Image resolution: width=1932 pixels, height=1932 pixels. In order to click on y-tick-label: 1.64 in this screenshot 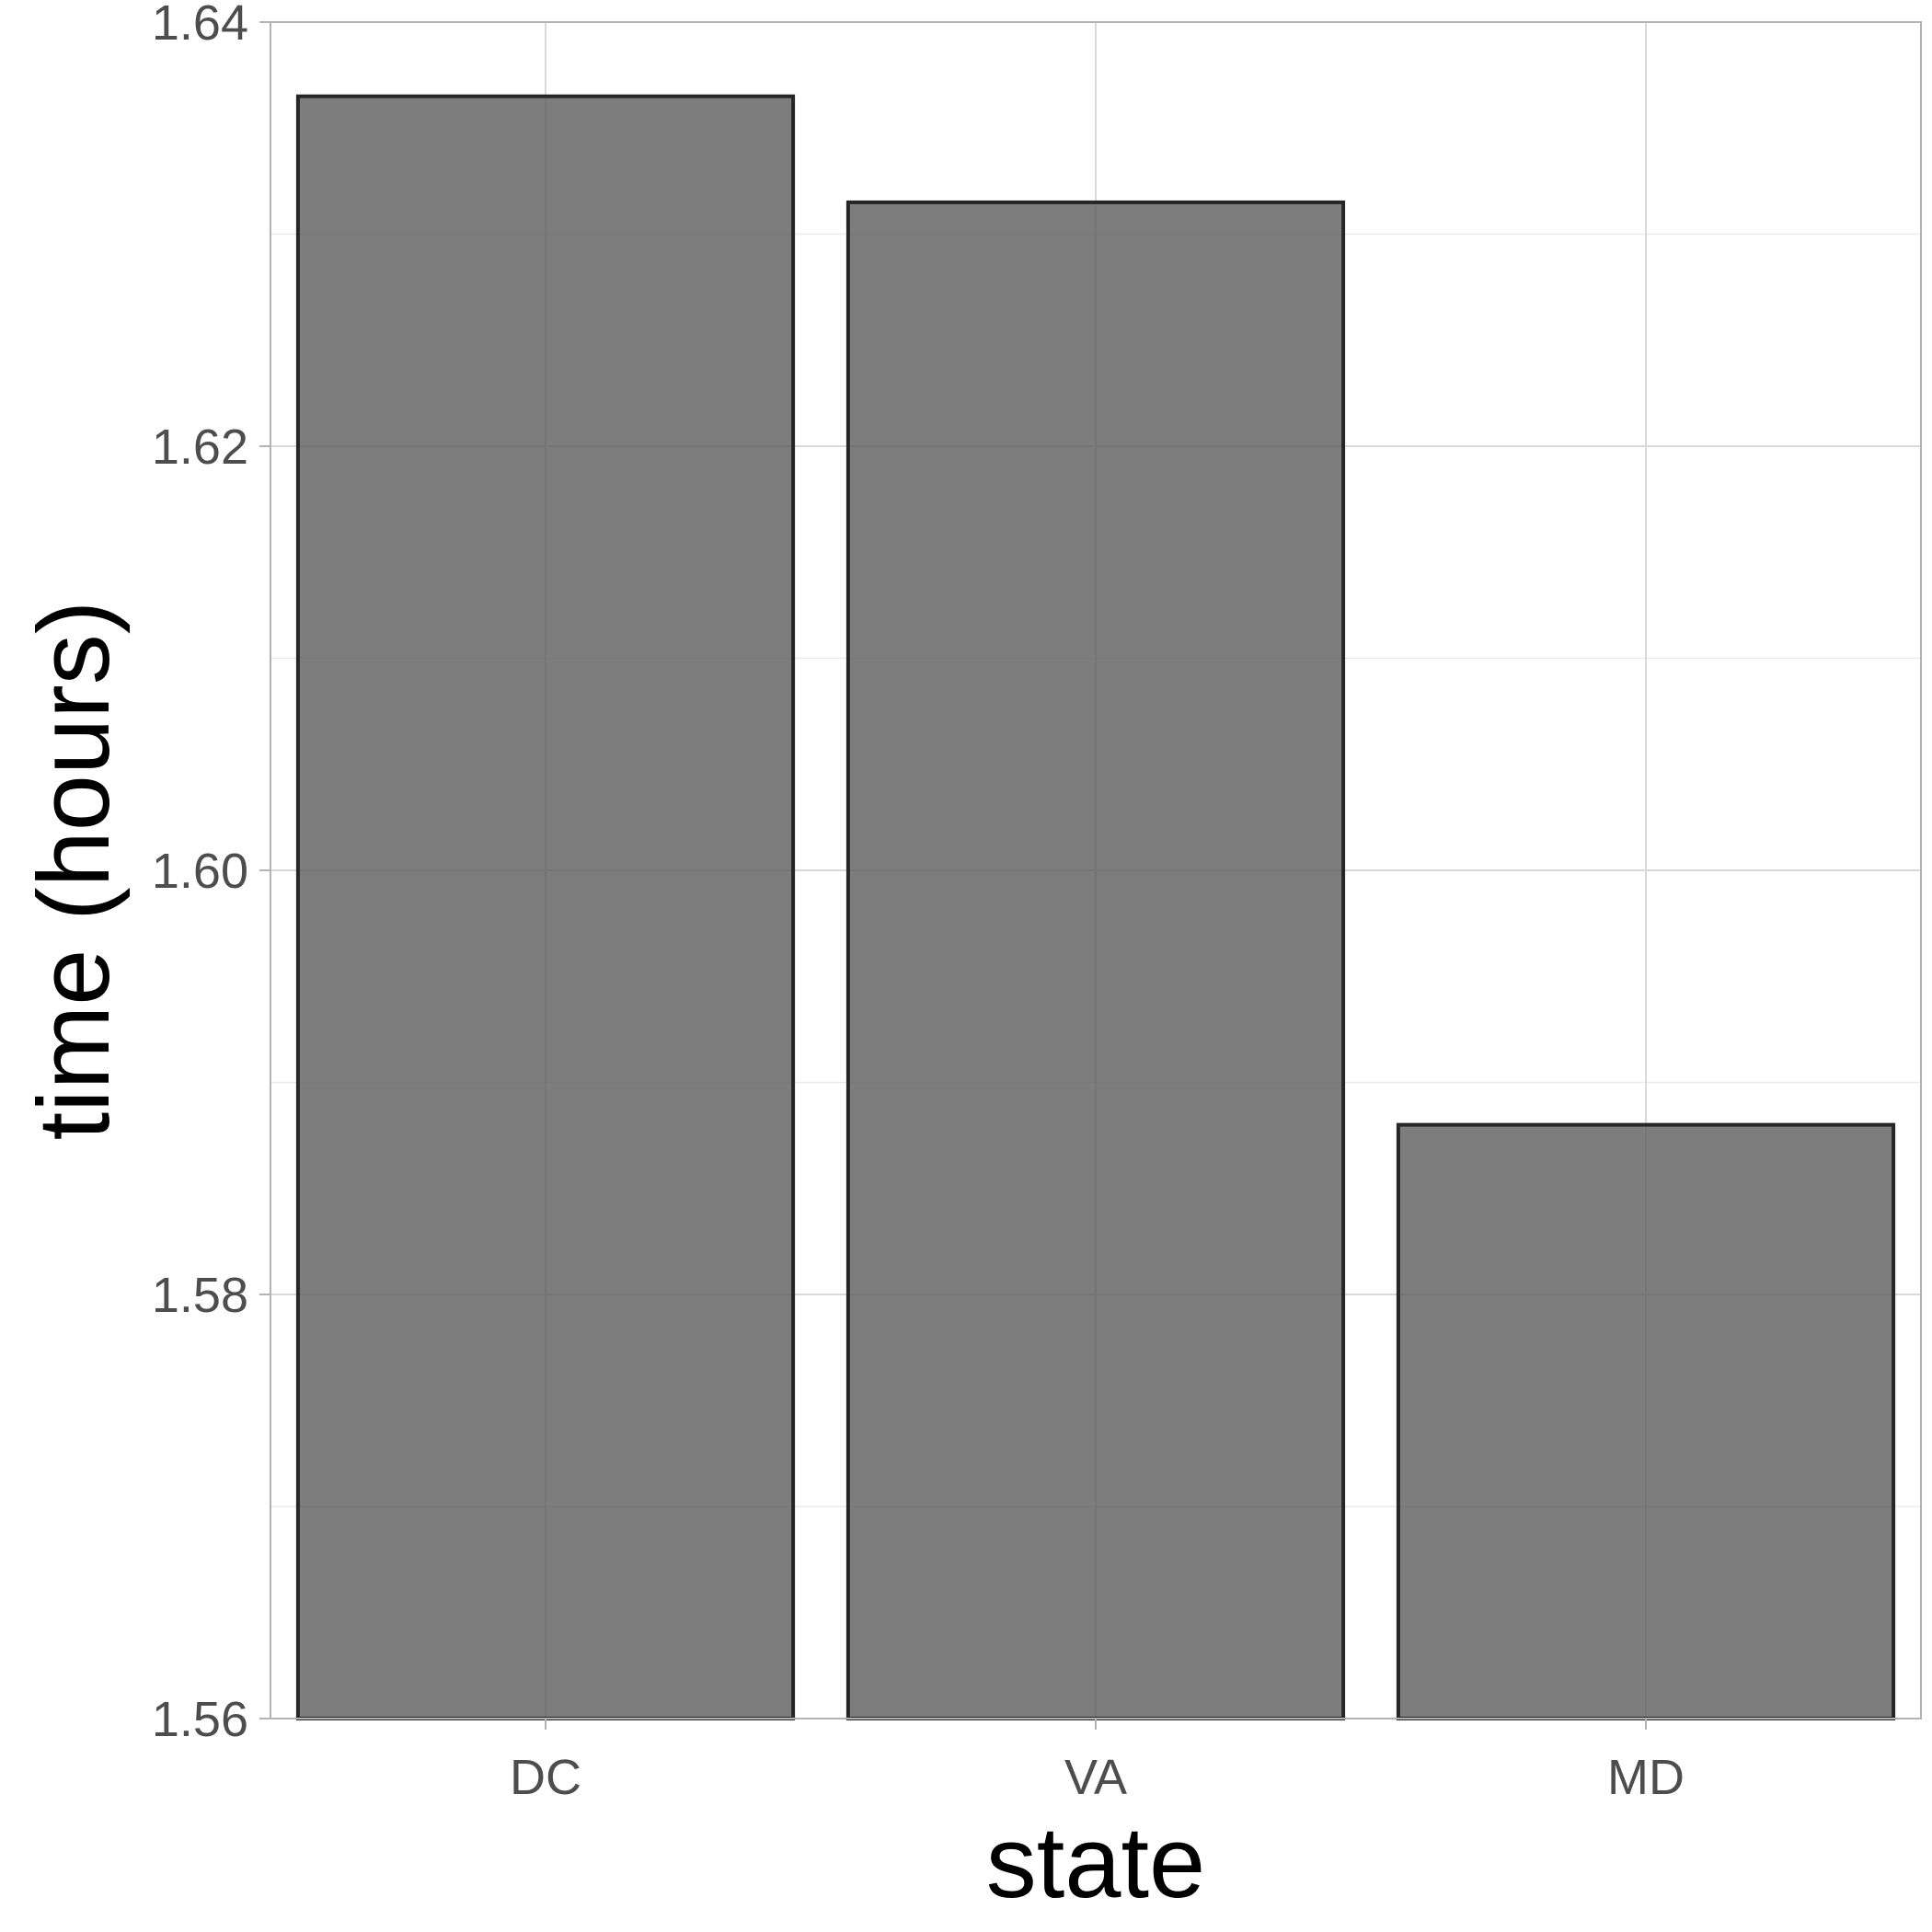, I will do `click(200, 25)`.